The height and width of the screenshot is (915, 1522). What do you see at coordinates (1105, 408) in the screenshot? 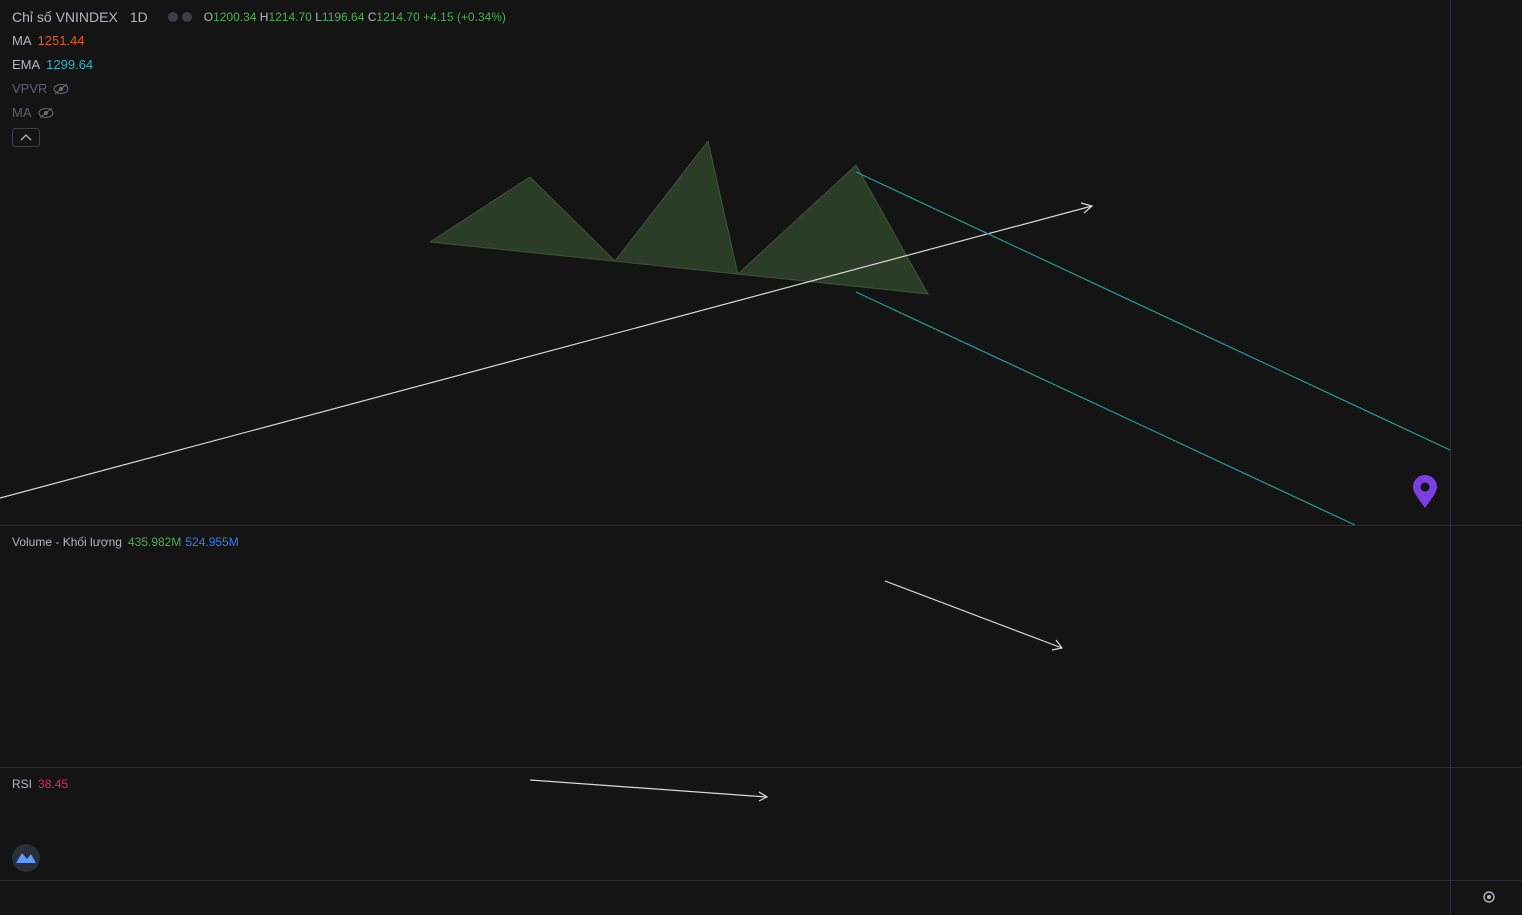
I see `channel-lower` at bounding box center [1105, 408].